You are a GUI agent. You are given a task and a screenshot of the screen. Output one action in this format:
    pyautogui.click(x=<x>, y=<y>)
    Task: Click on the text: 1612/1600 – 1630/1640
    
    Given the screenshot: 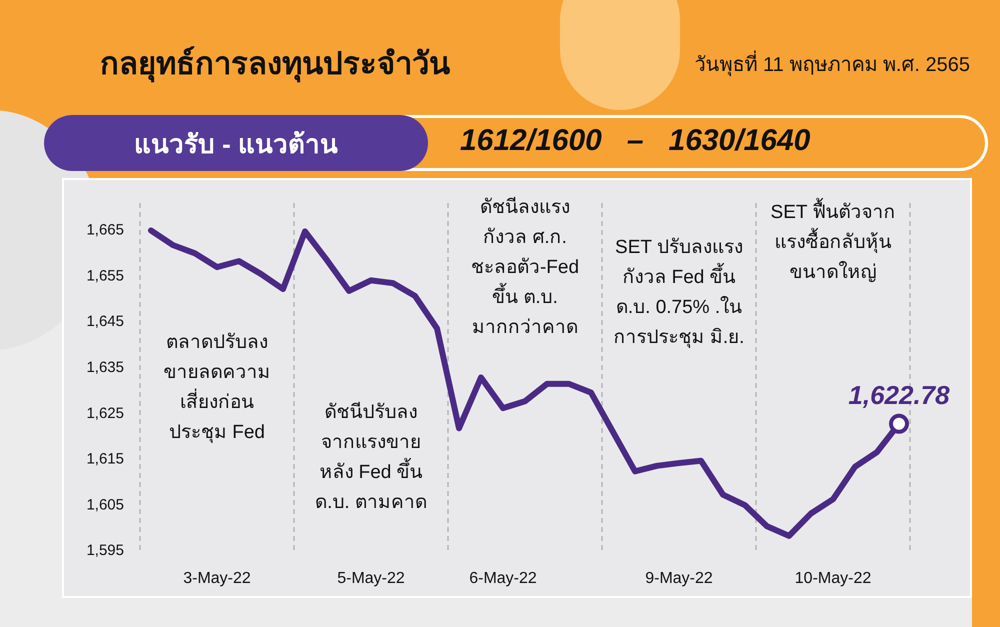 What is the action you would take?
    pyautogui.click(x=635, y=141)
    